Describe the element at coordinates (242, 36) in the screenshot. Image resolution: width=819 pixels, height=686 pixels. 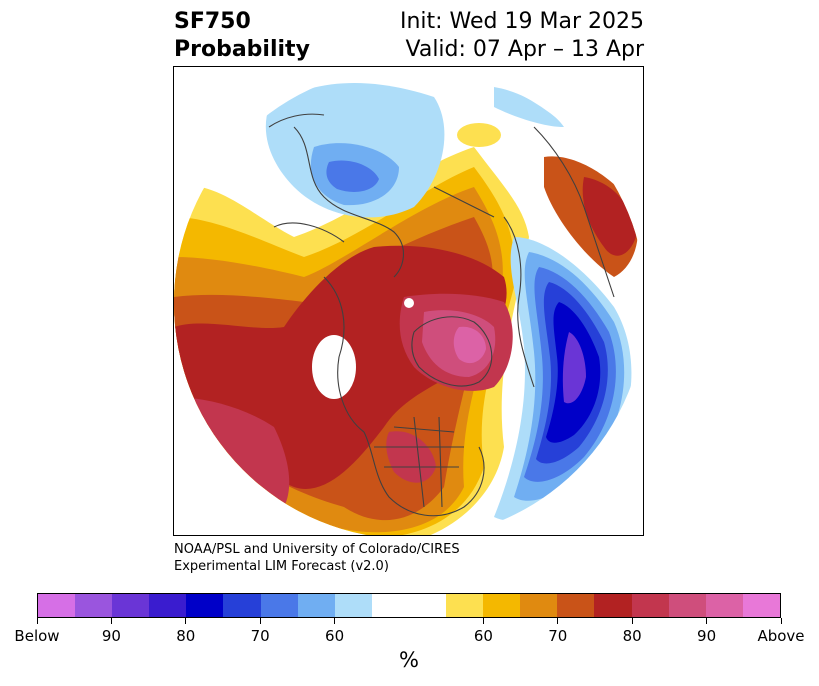
I see `chart-title: SF750 Probability` at that location.